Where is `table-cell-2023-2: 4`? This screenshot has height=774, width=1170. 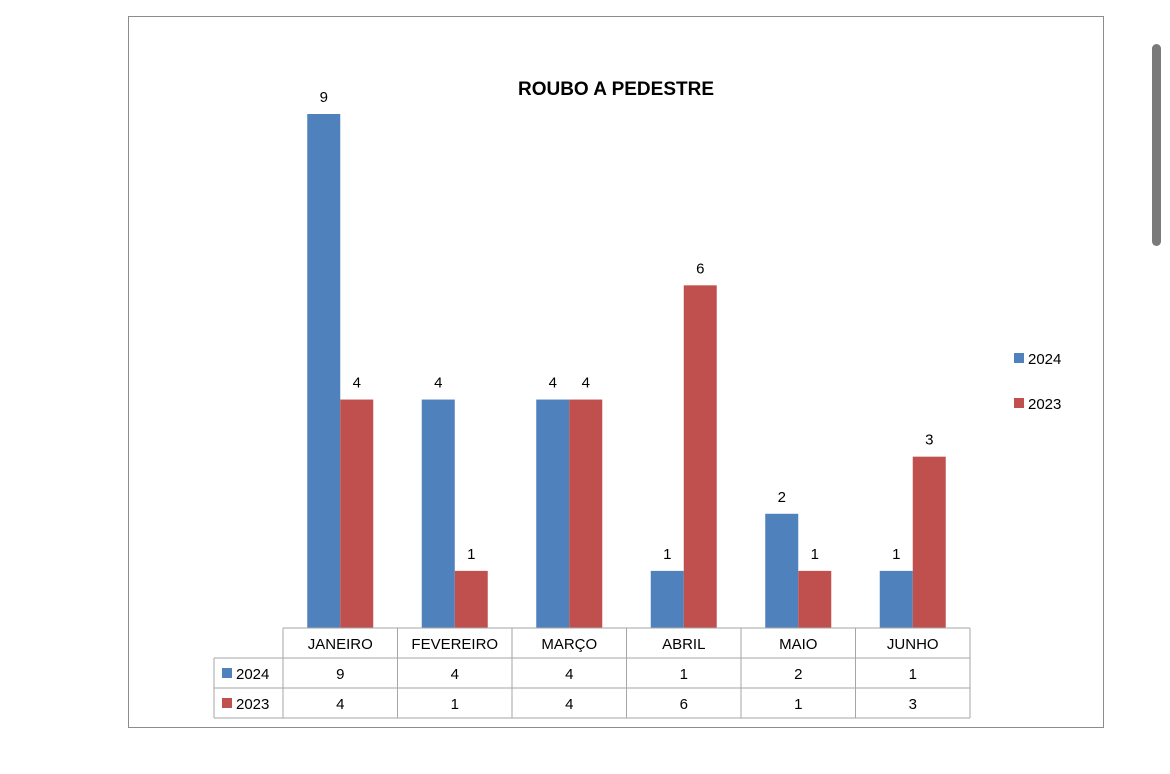
table-cell-2023-2: 4 is located at coordinates (569, 704).